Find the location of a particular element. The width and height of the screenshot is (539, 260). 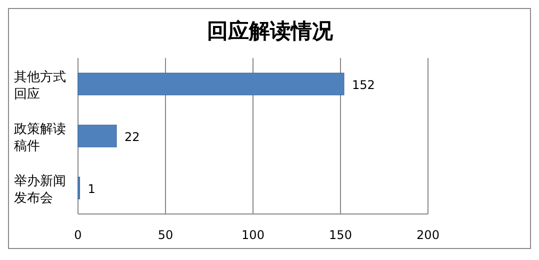

x-tick-label: 200 is located at coordinates (428, 235).